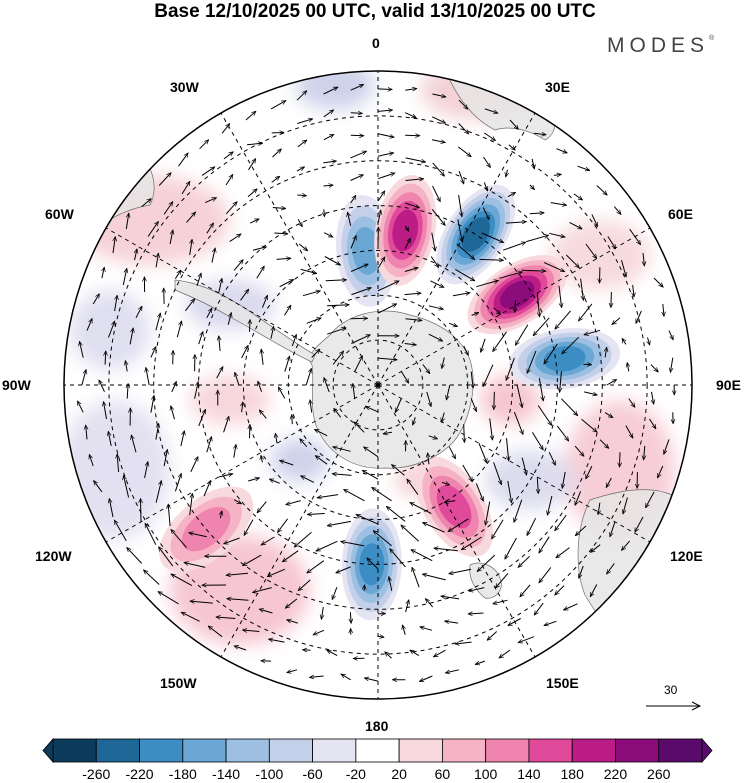  What do you see at coordinates (48, 750) in the screenshot?
I see `colorbar-min-tip` at bounding box center [48, 750].